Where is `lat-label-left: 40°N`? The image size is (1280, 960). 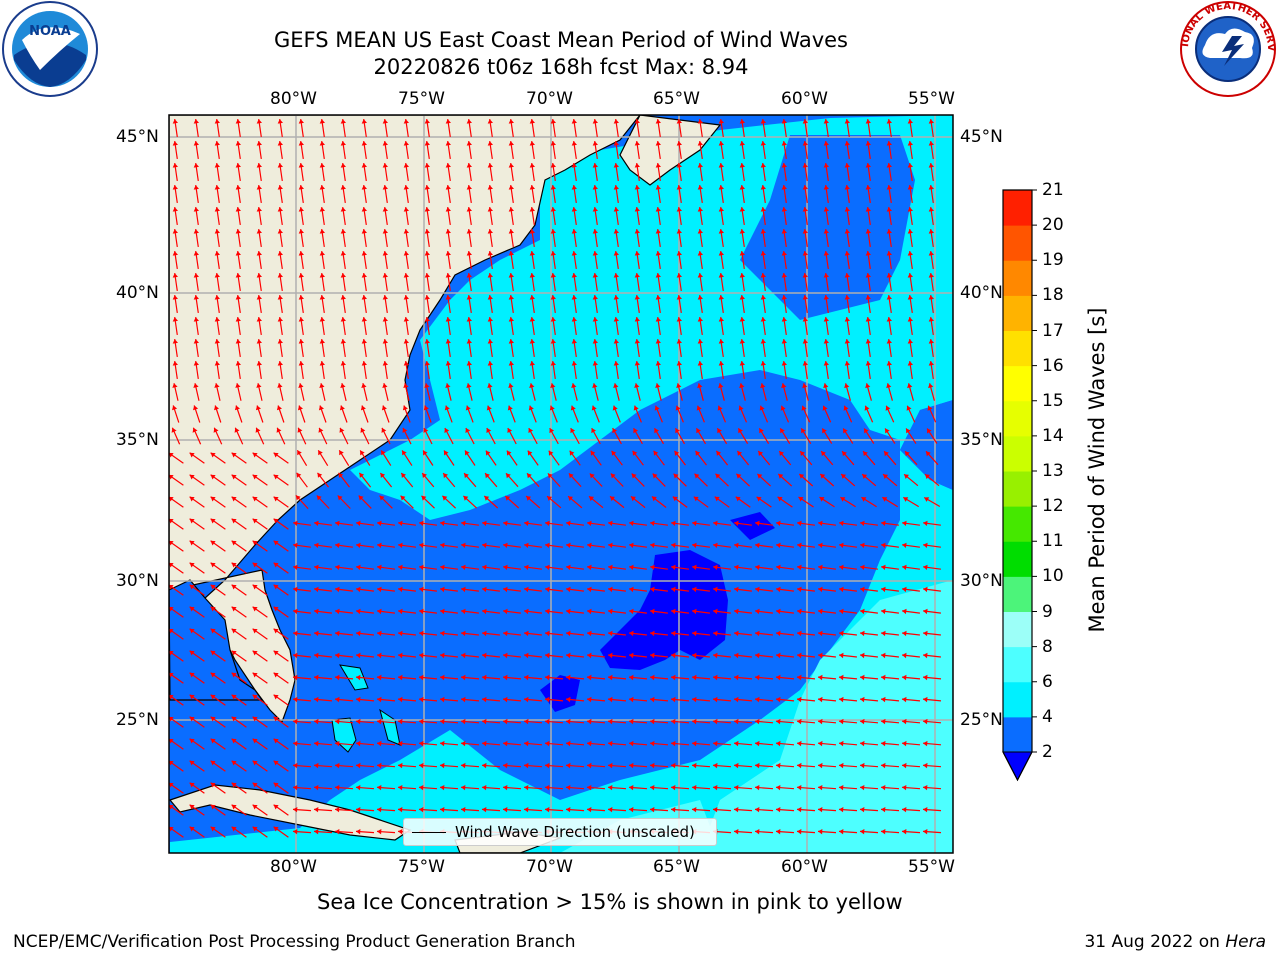 lat-label-left: 40°N is located at coordinates (137, 293).